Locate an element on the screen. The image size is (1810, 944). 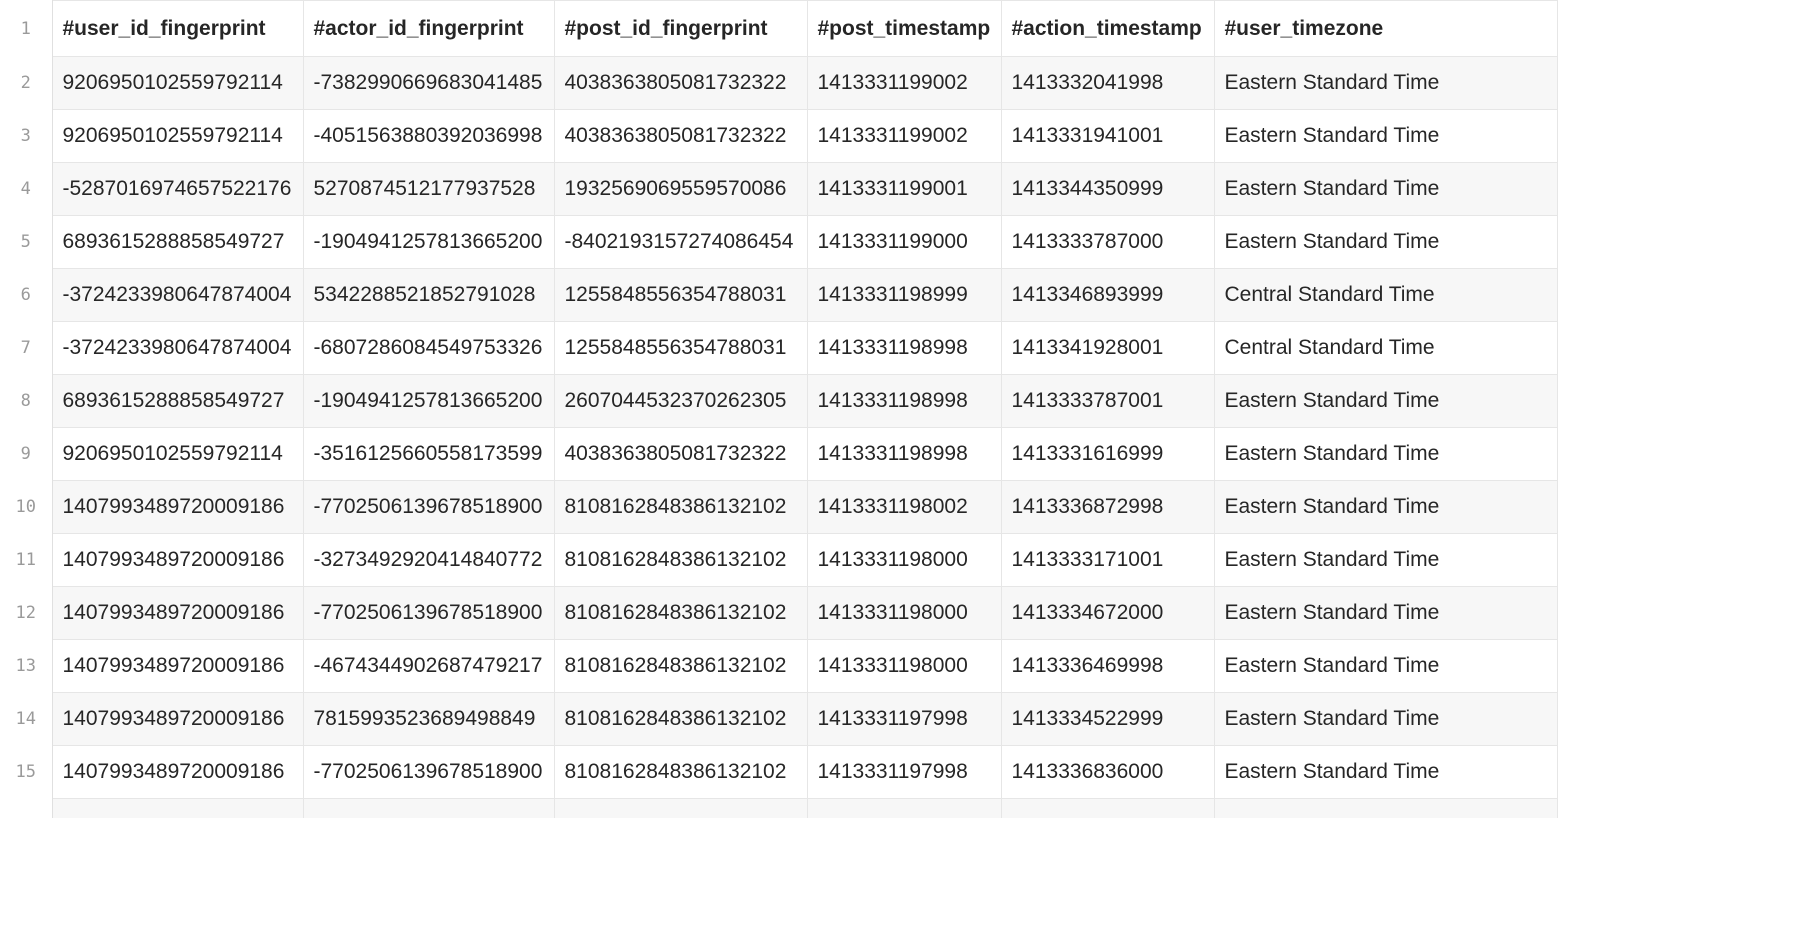
table-cell: 1413331199000 is located at coordinates (904, 242).